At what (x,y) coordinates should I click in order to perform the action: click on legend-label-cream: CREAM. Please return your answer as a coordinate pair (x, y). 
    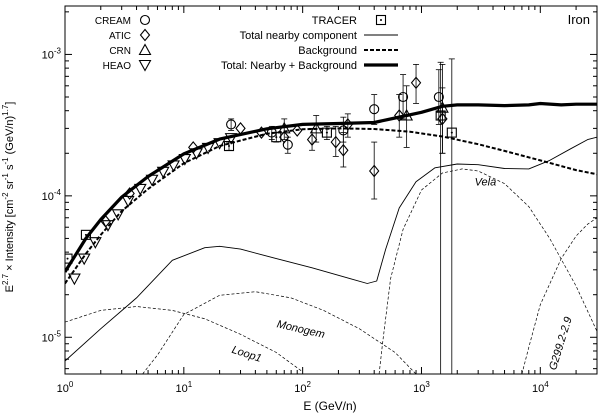
    Looking at the image, I should click on (113, 21).